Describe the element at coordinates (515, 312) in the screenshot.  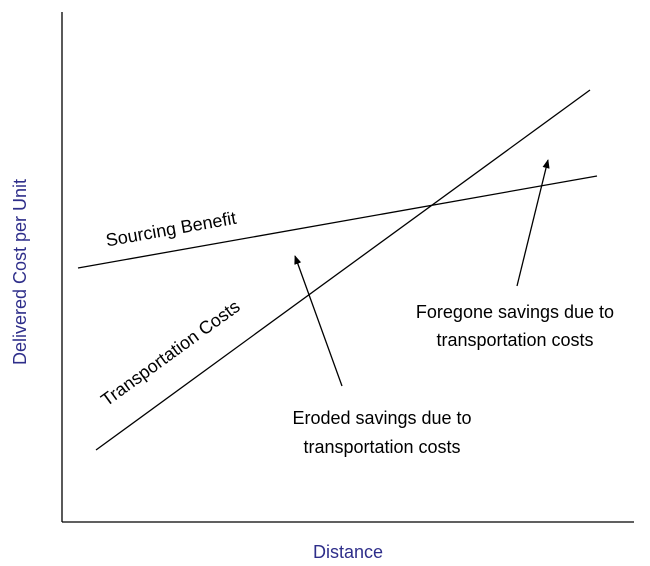
I see `annotation: Foregone savings due to` at that location.